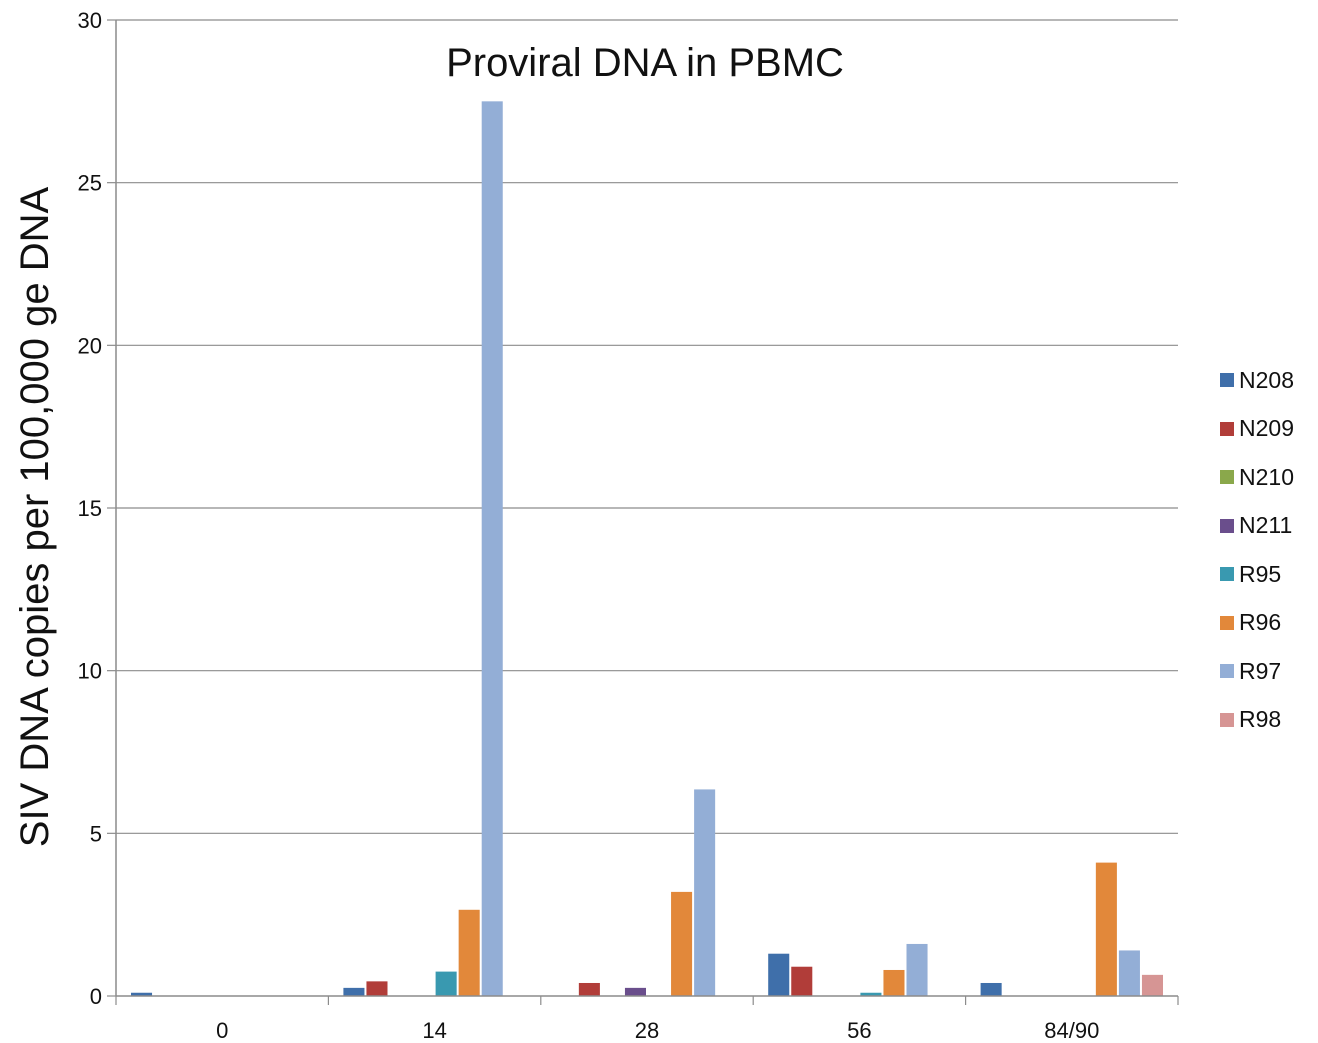 The image size is (1318, 1043). Describe the element at coordinates (1266, 525) in the screenshot. I see `legend-label: N211` at that location.